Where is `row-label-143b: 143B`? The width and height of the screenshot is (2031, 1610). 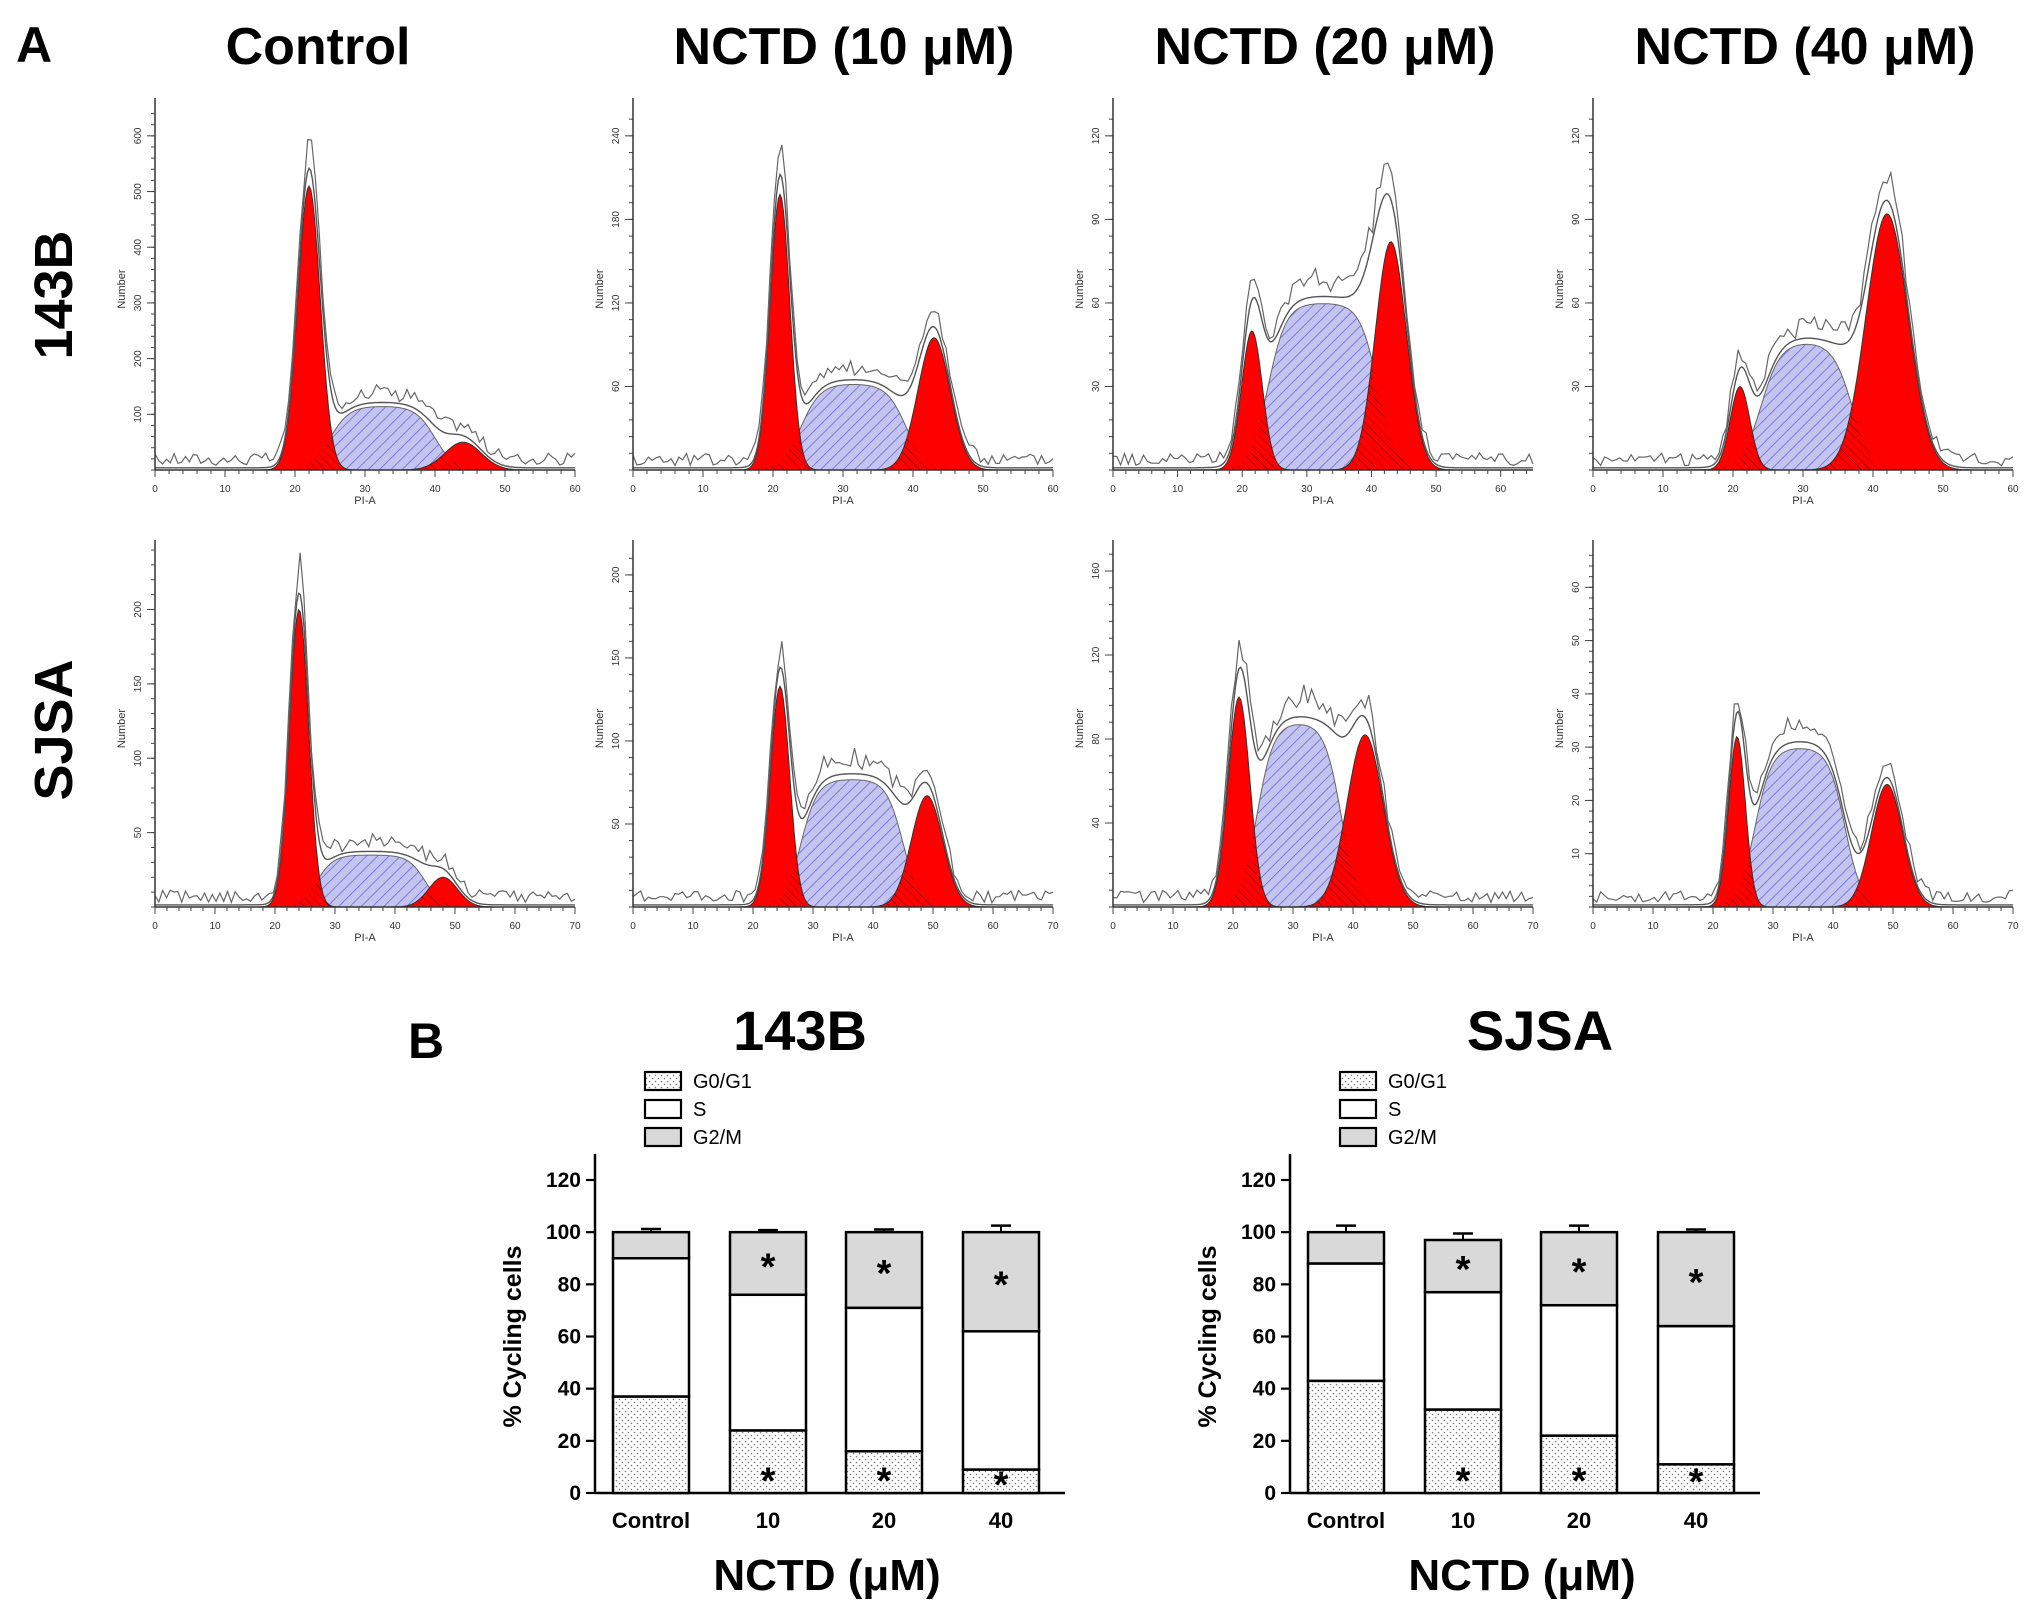 row-label-143b: 143B is located at coordinates (54, 294).